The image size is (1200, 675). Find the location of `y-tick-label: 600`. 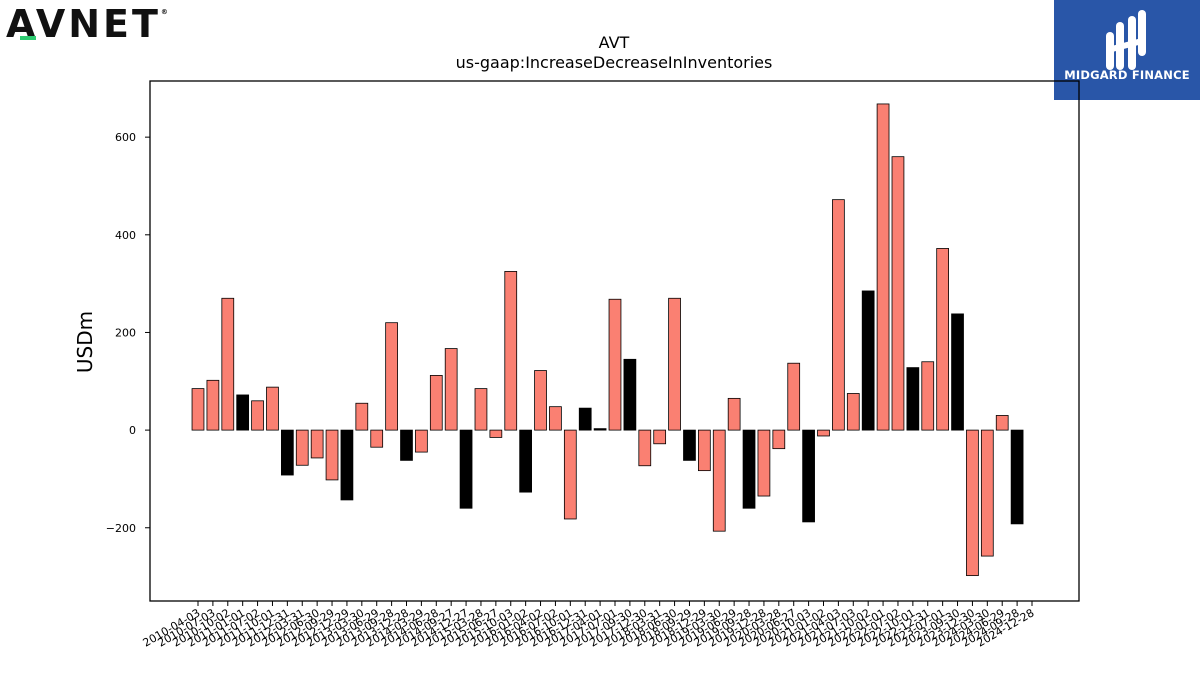

y-tick-label: 600 is located at coordinates (125, 137).